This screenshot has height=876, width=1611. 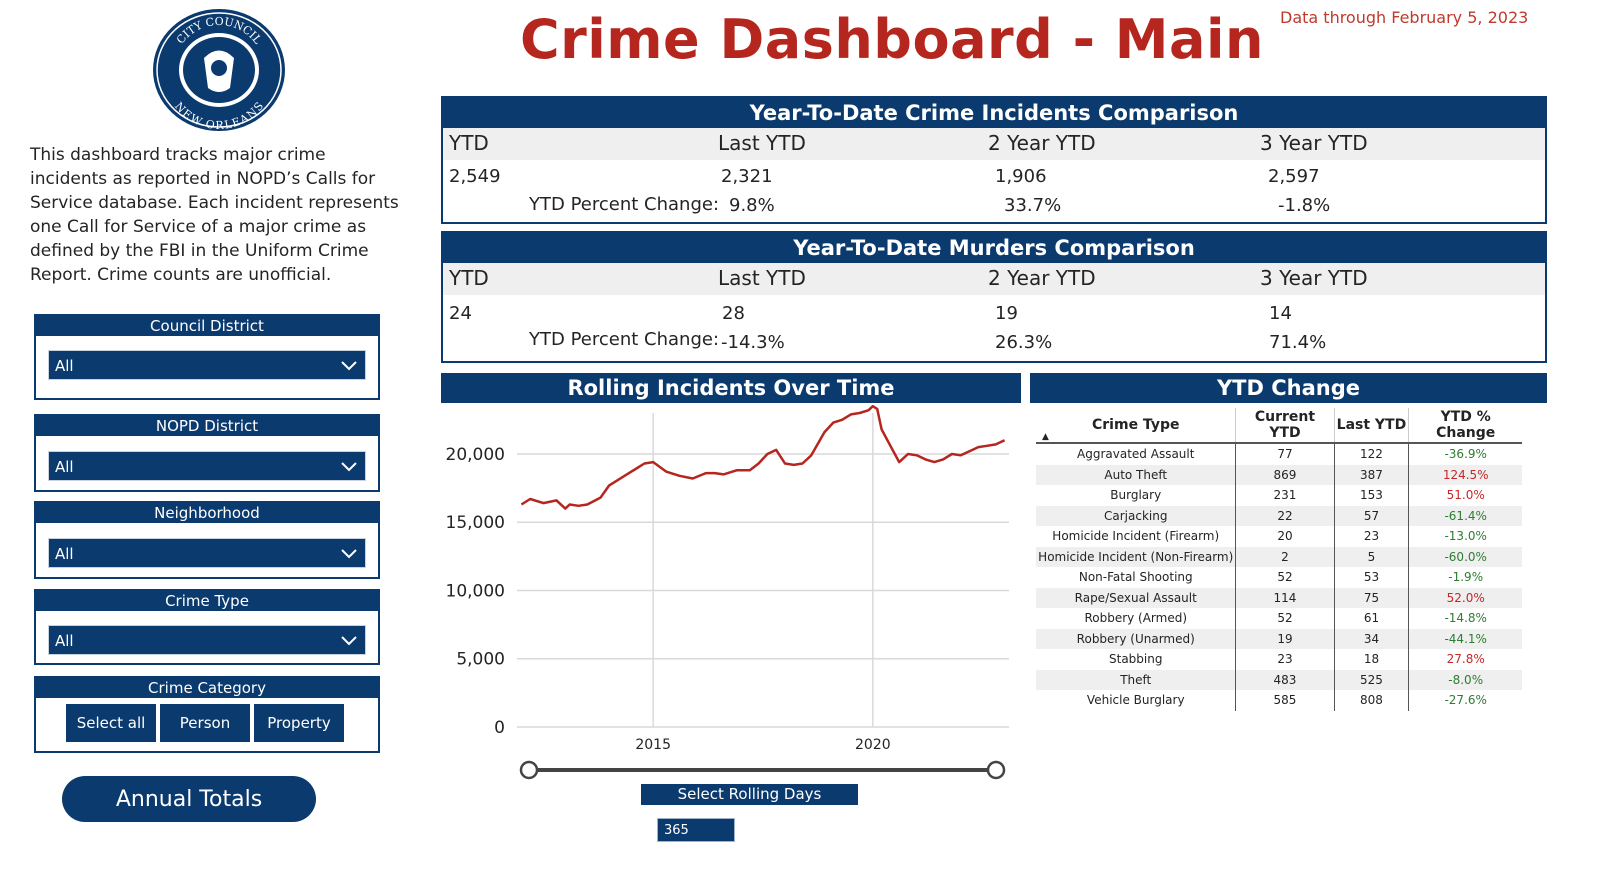 What do you see at coordinates (1280, 313) in the screenshot?
I see `value-3-year-ytd: 14` at bounding box center [1280, 313].